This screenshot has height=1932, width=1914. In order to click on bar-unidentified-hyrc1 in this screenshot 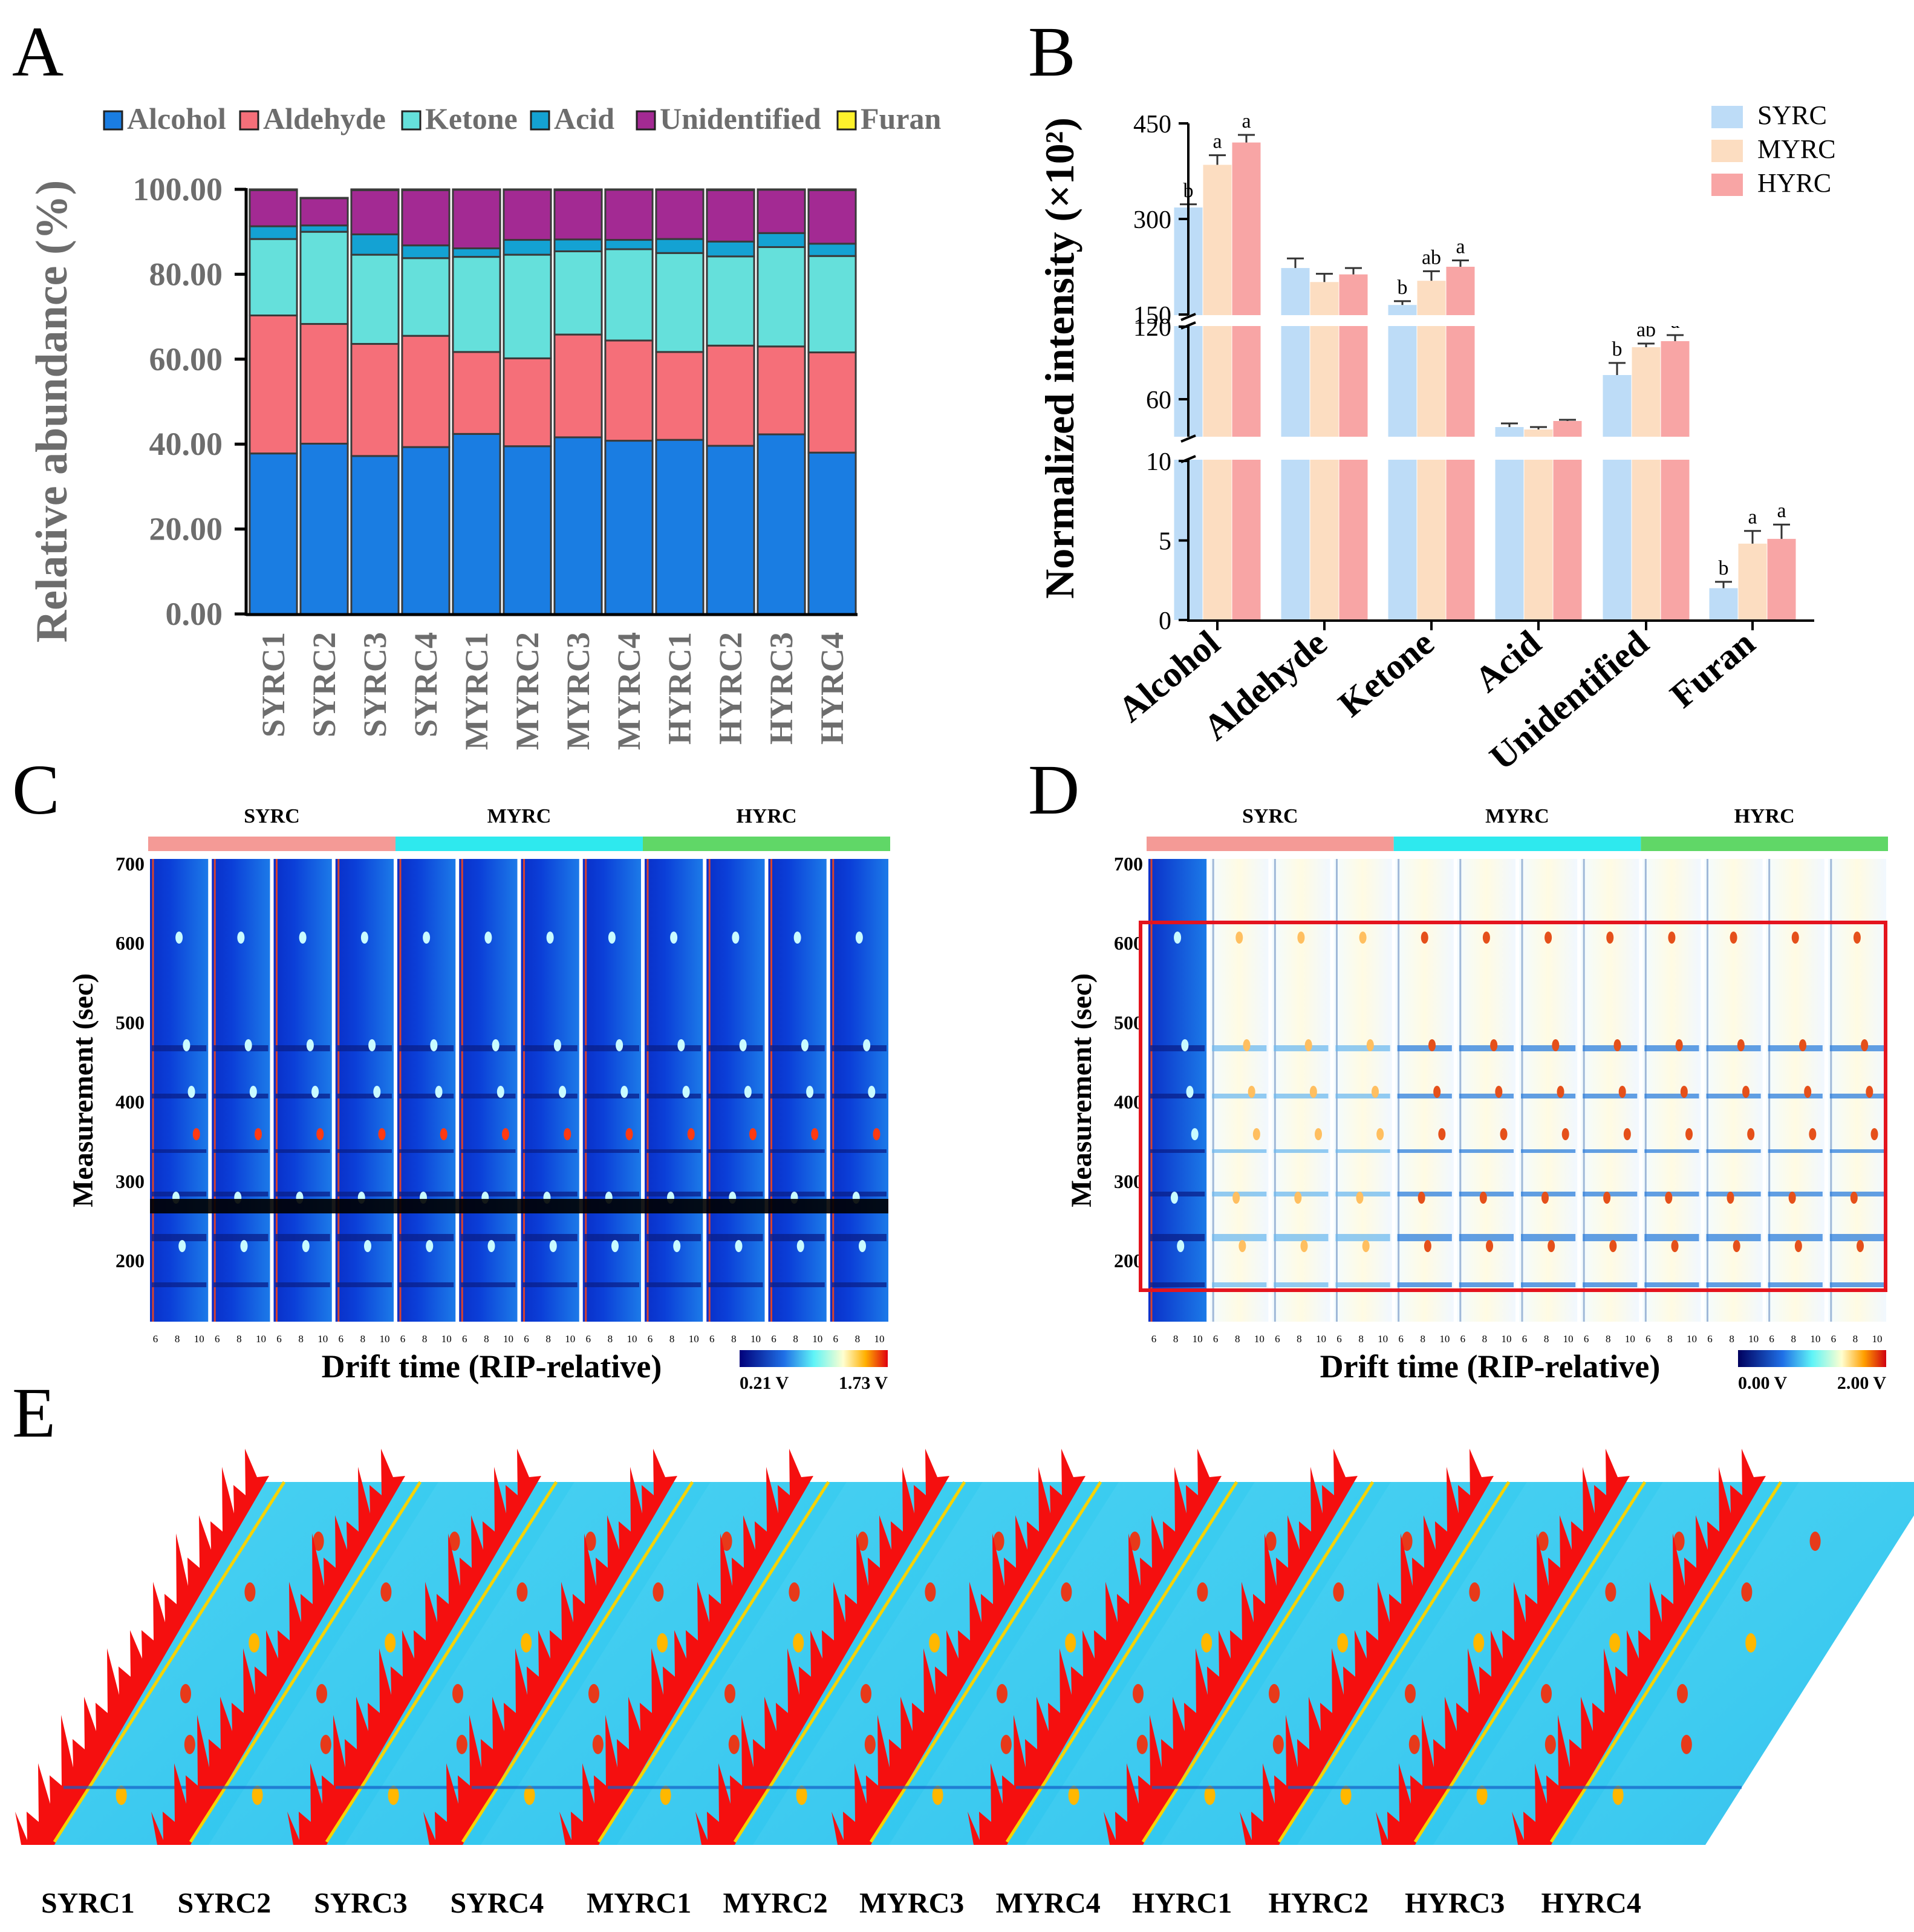, I will do `click(680, 214)`.